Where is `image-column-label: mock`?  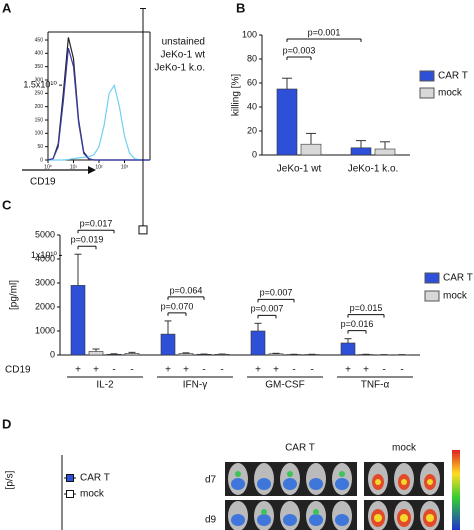 image-column-label: mock is located at coordinates (404, 448).